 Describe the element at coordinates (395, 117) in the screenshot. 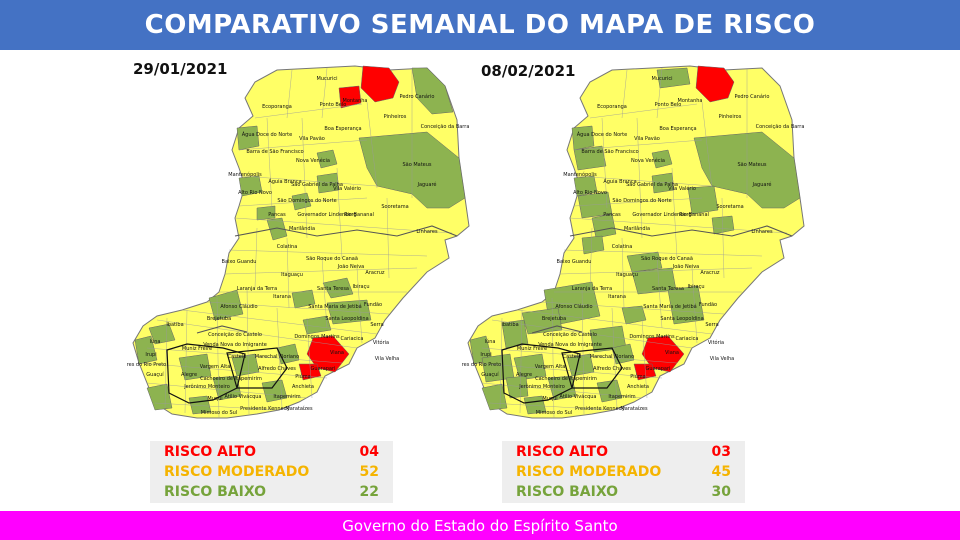

I see `municipality-label: Pinheiros` at that location.